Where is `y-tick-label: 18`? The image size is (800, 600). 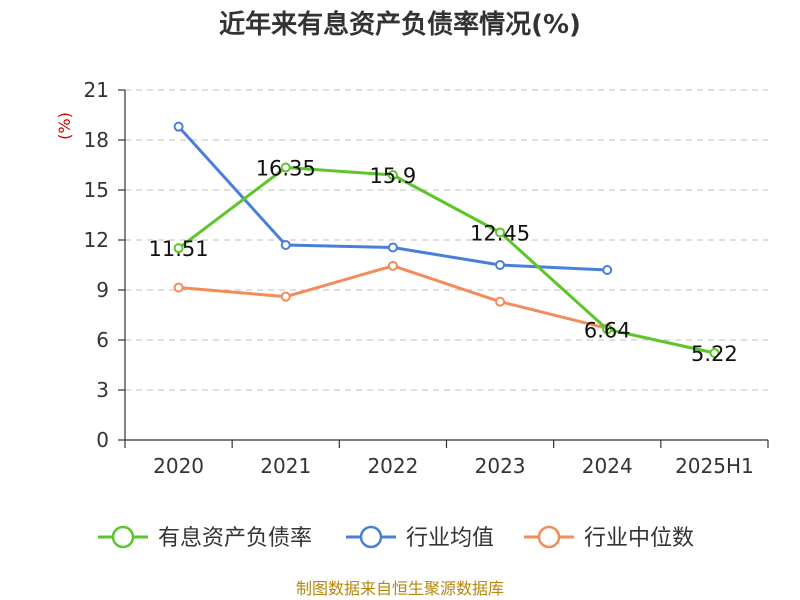
y-tick-label: 18 is located at coordinates (96, 140).